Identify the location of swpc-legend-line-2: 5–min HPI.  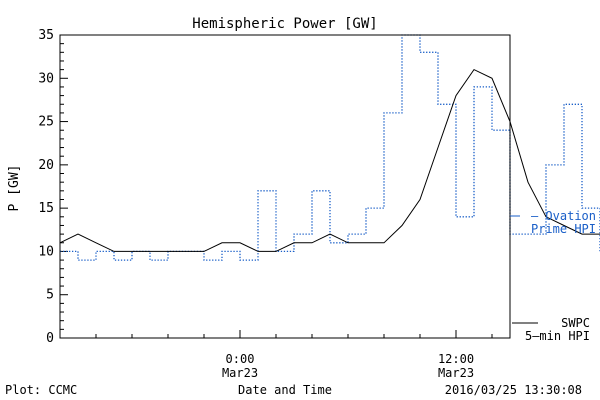
(557, 336).